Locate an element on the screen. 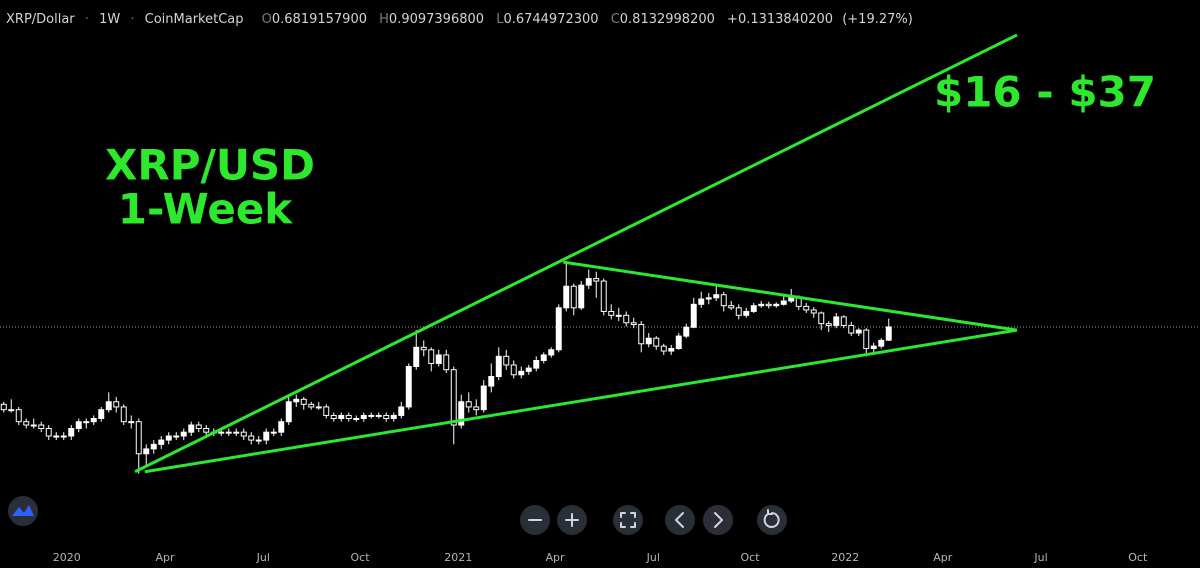 Image resolution: width=1200 pixels, height=568 pixels. logo is located at coordinates (23, 511).